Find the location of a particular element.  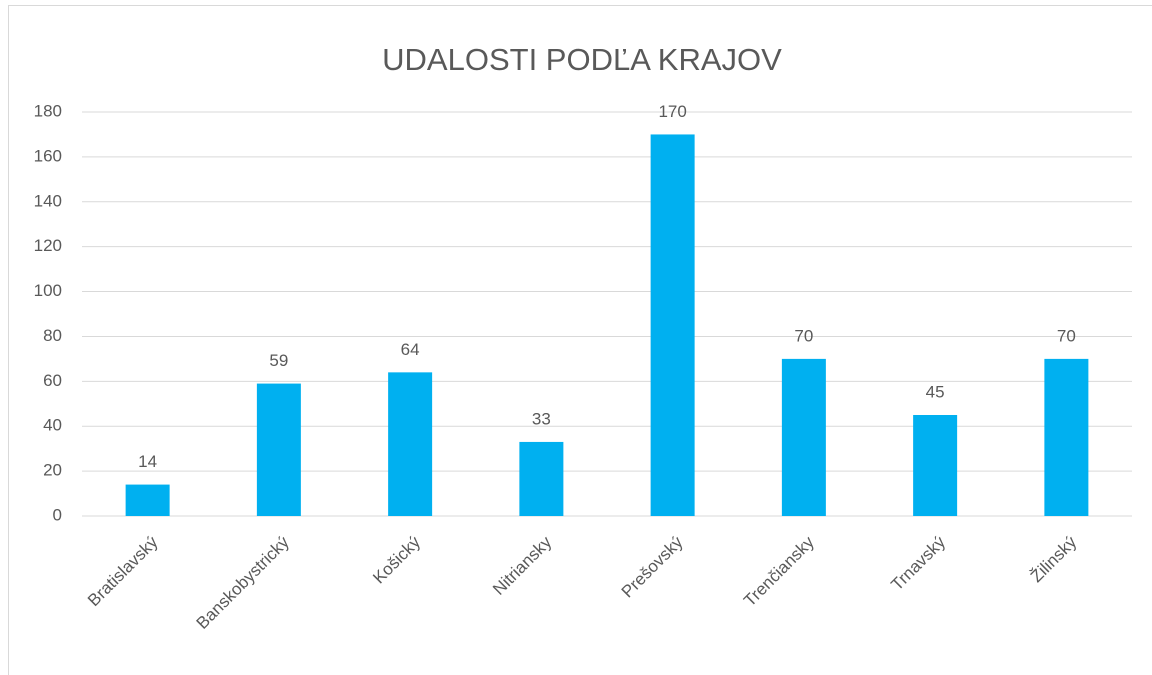

y-tick-label: 160 is located at coordinates (48, 155).